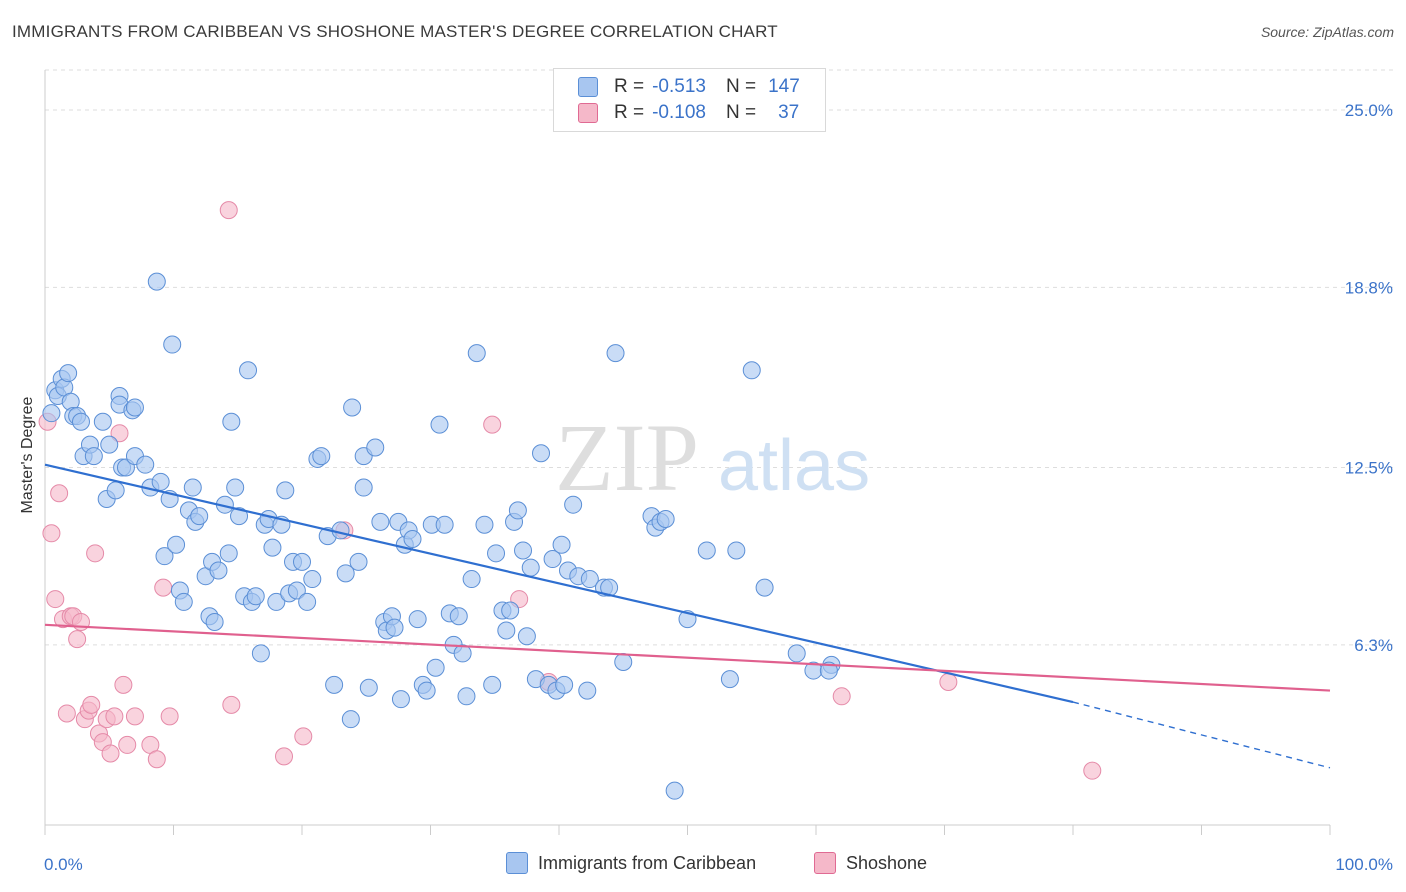 This screenshot has width=1406, height=892. I want to click on y-tick-label: 6.3%, so click(1373, 645).